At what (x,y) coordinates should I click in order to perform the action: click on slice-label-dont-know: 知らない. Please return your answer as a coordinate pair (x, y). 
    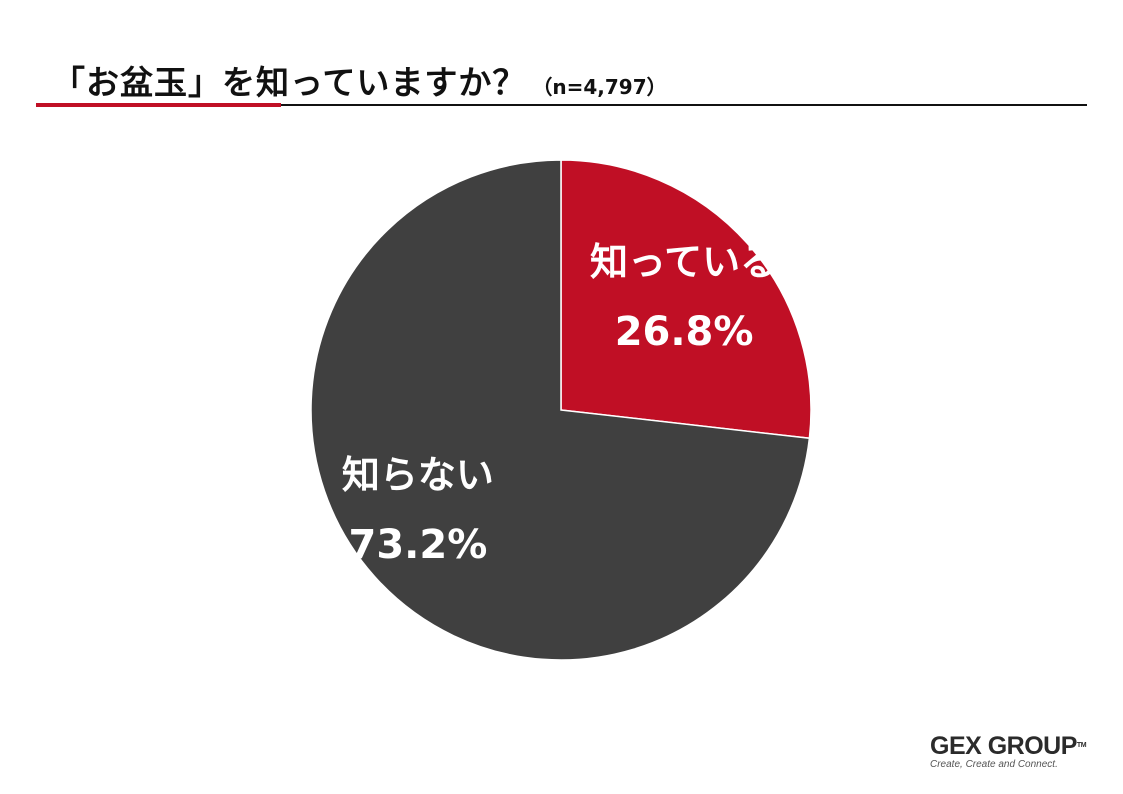
    Looking at the image, I should click on (418, 475).